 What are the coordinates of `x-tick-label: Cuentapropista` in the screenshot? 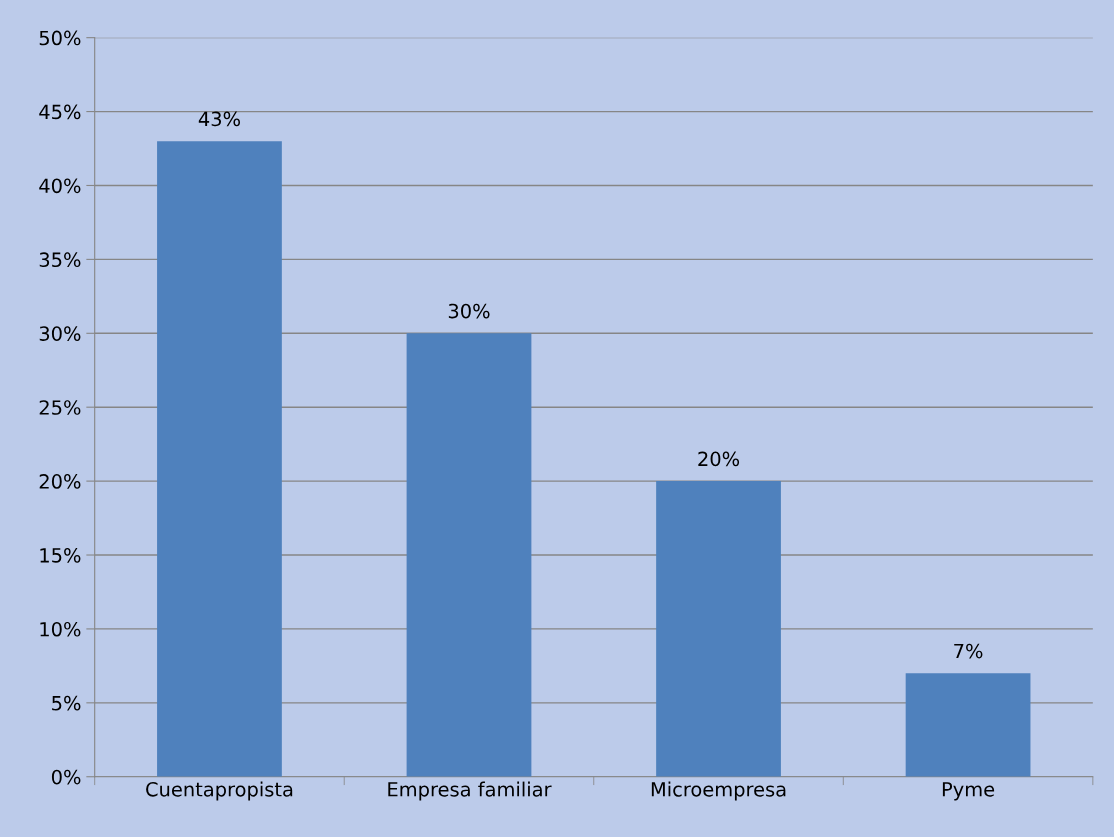 It's located at (219, 791).